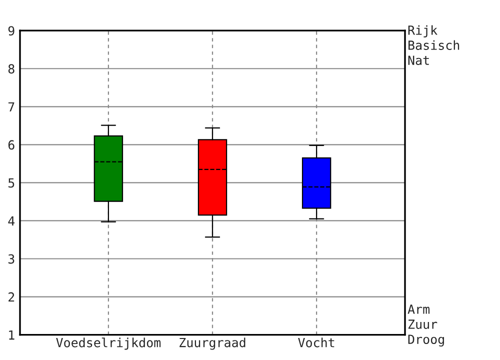 The width and height of the screenshot is (500, 360). I want to click on x-tick-label: Zuurgraad, so click(213, 344).